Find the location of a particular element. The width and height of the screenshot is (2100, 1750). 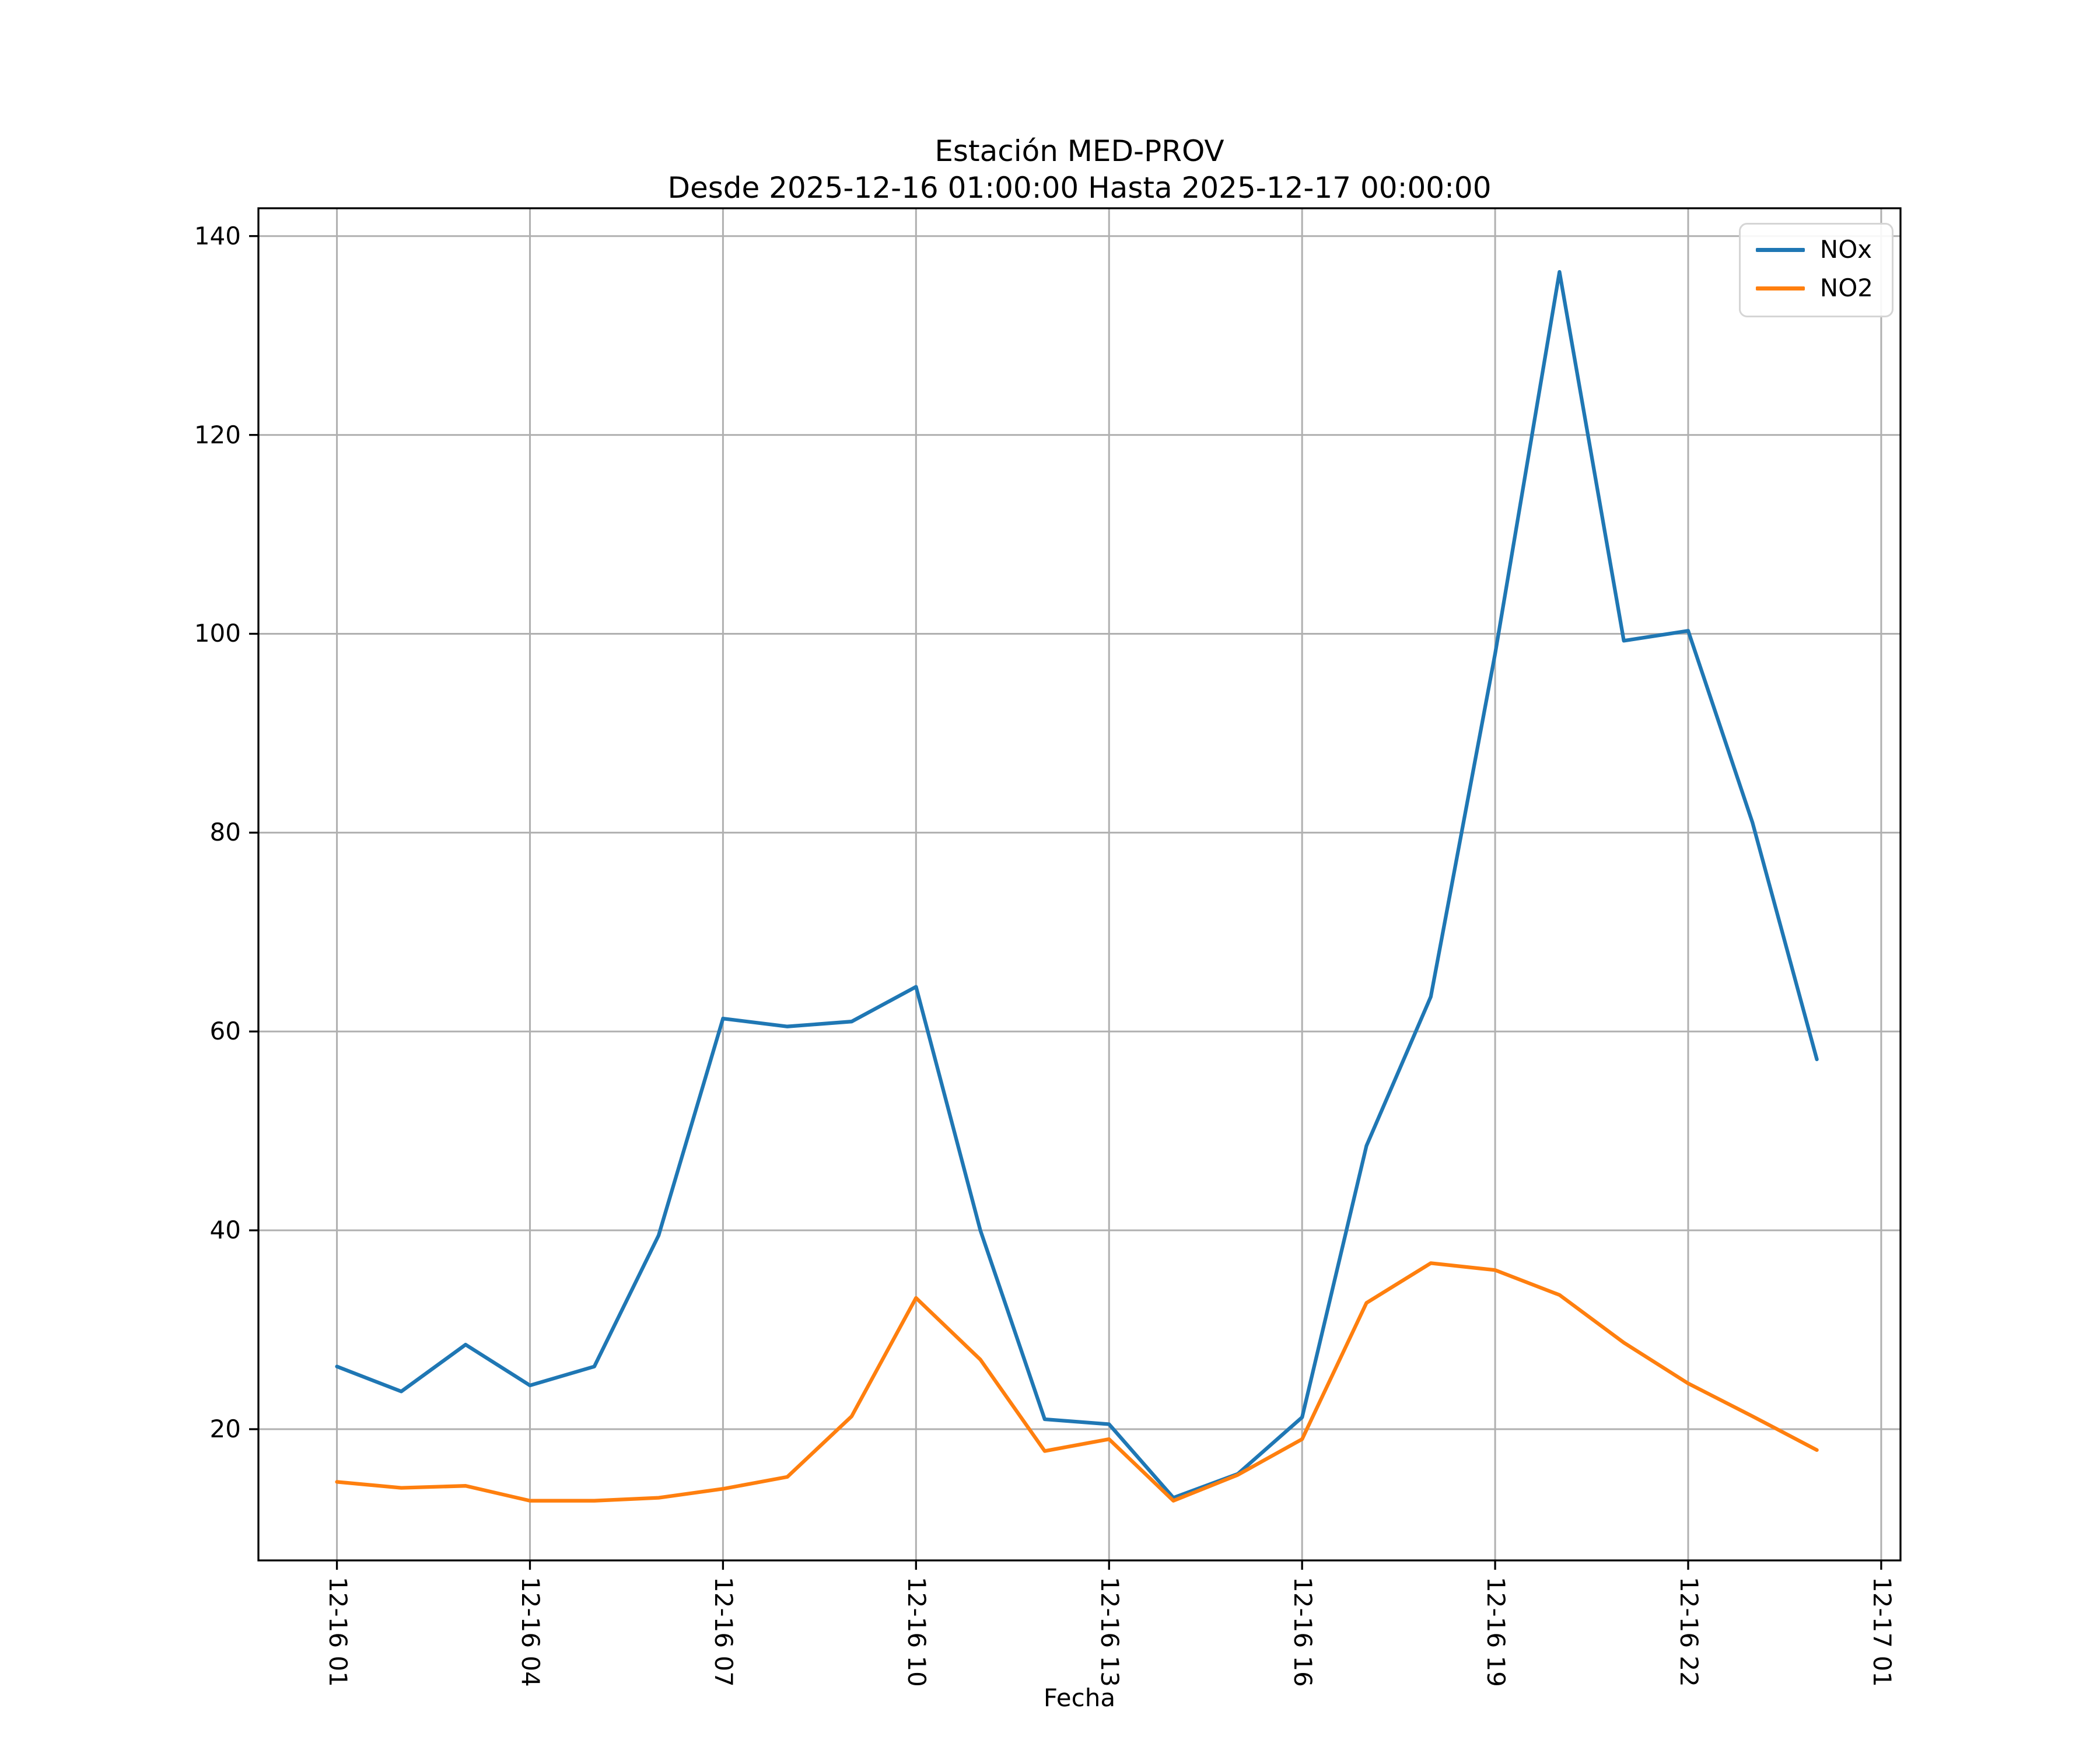

y-tick-label: 40 is located at coordinates (225, 1230).